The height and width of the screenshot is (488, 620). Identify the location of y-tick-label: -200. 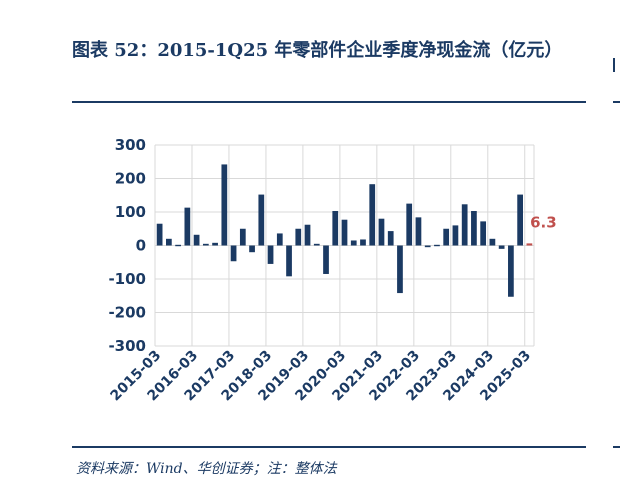
(127, 313).